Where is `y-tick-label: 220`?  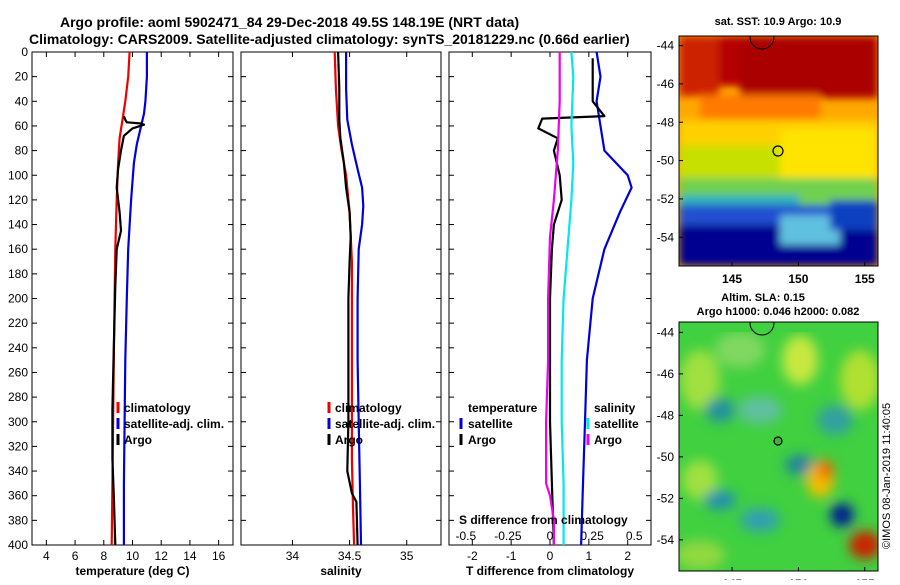
y-tick-label: 220 is located at coordinates (18, 323).